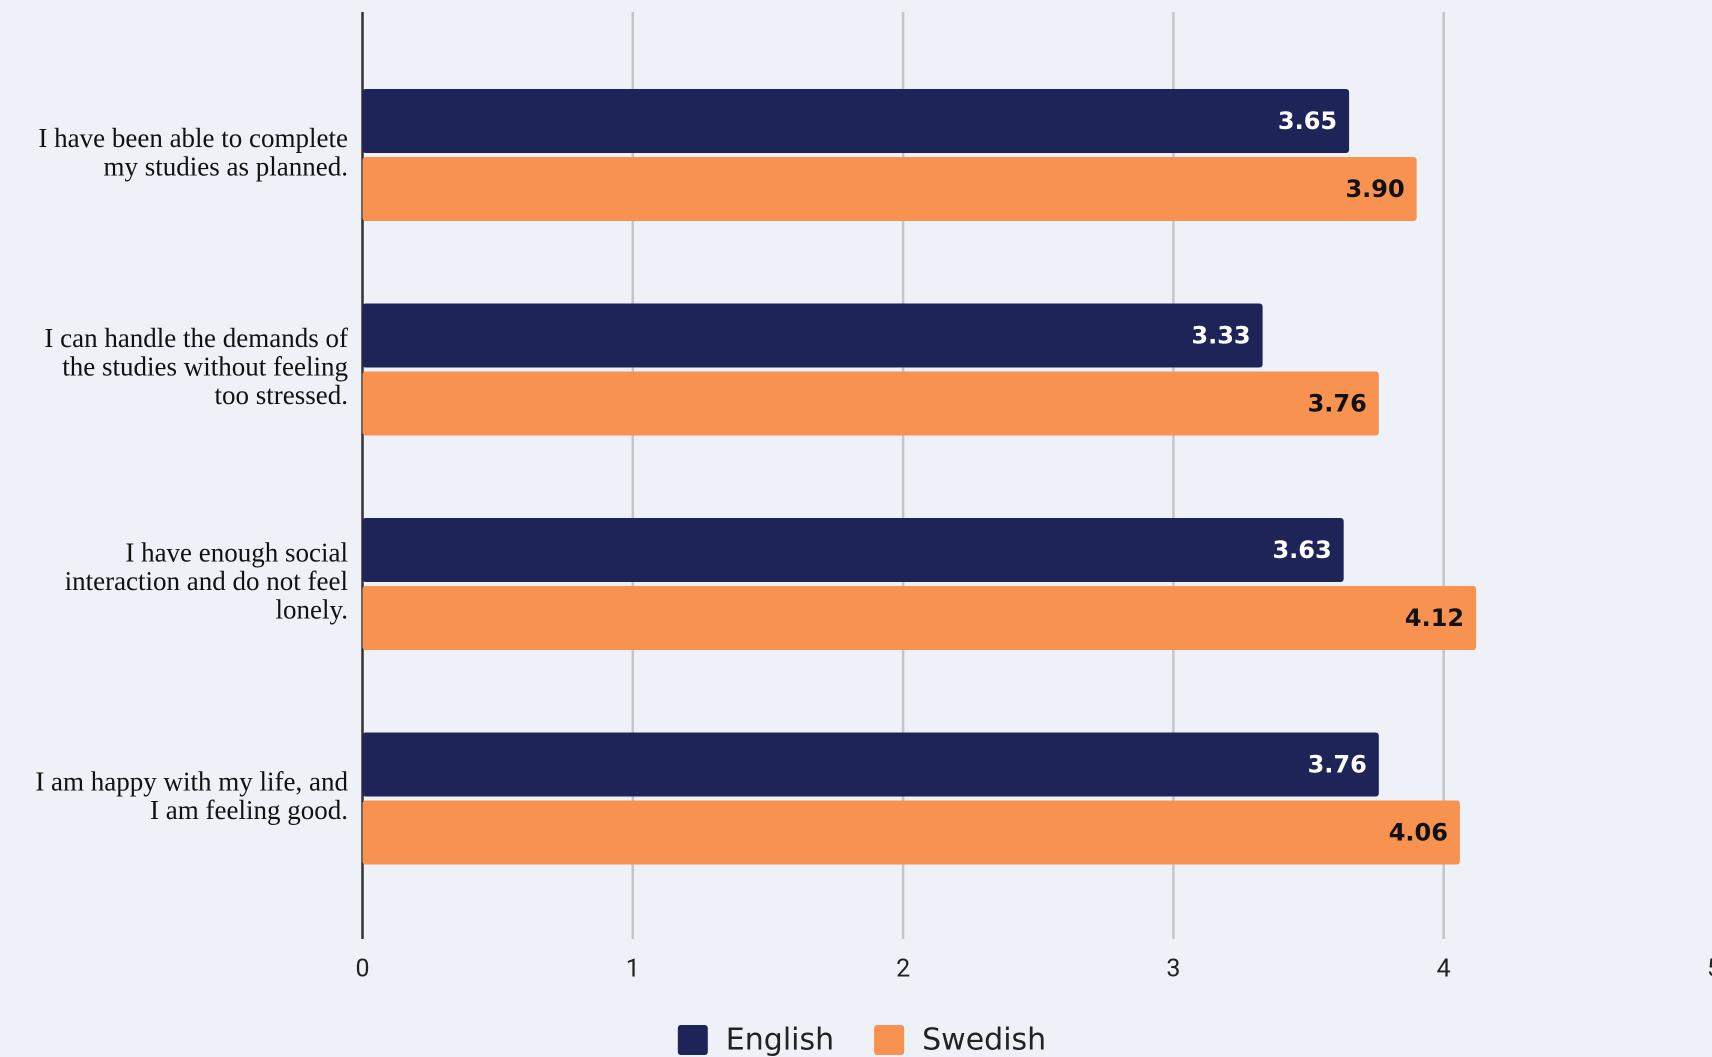  I want to click on x-tick-label: 5, so click(1709, 969).